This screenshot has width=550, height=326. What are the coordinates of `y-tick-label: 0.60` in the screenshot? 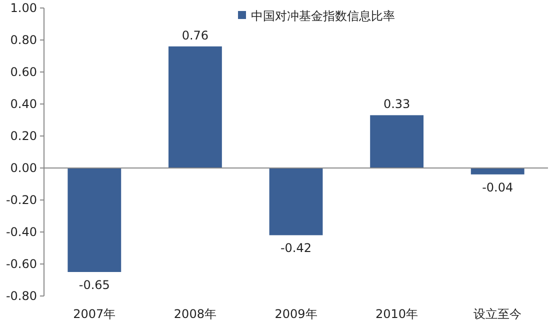 It's located at (23, 72).